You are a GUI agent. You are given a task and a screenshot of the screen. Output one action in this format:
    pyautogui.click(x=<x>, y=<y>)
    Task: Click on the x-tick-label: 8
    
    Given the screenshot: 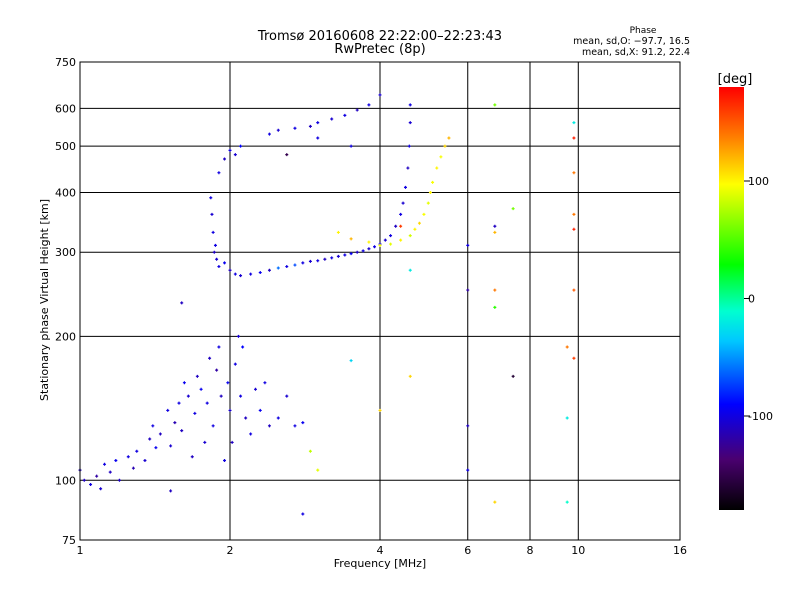 What is the action you would take?
    pyautogui.click(x=530, y=550)
    